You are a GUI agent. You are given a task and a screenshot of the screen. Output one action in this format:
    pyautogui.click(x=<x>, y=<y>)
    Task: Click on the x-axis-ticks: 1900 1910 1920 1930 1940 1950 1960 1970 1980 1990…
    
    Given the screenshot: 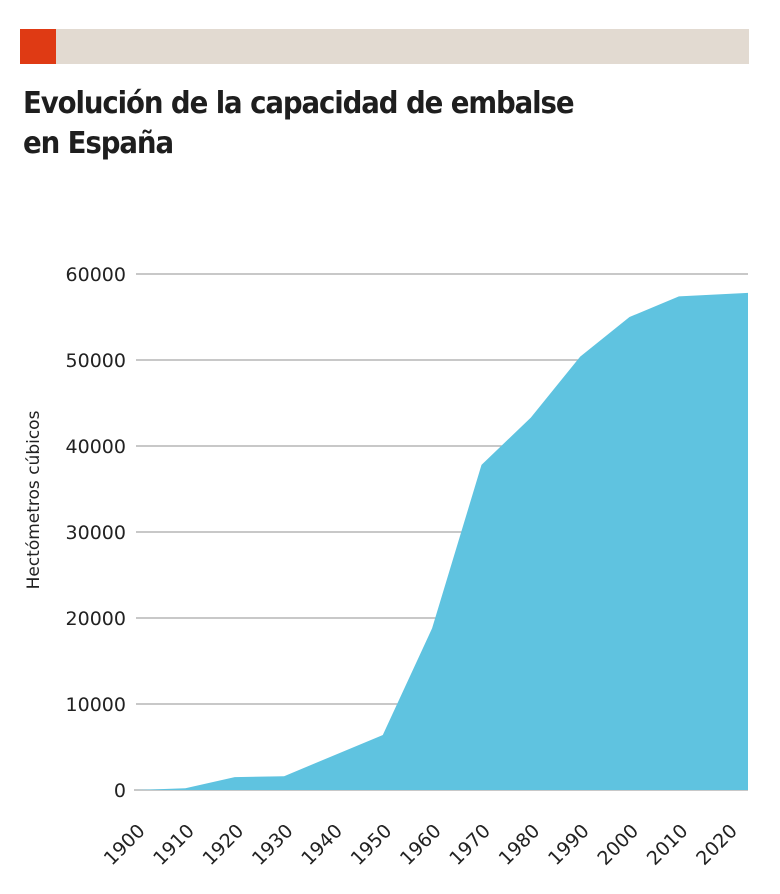 What is the action you would take?
    pyautogui.click(x=421, y=845)
    